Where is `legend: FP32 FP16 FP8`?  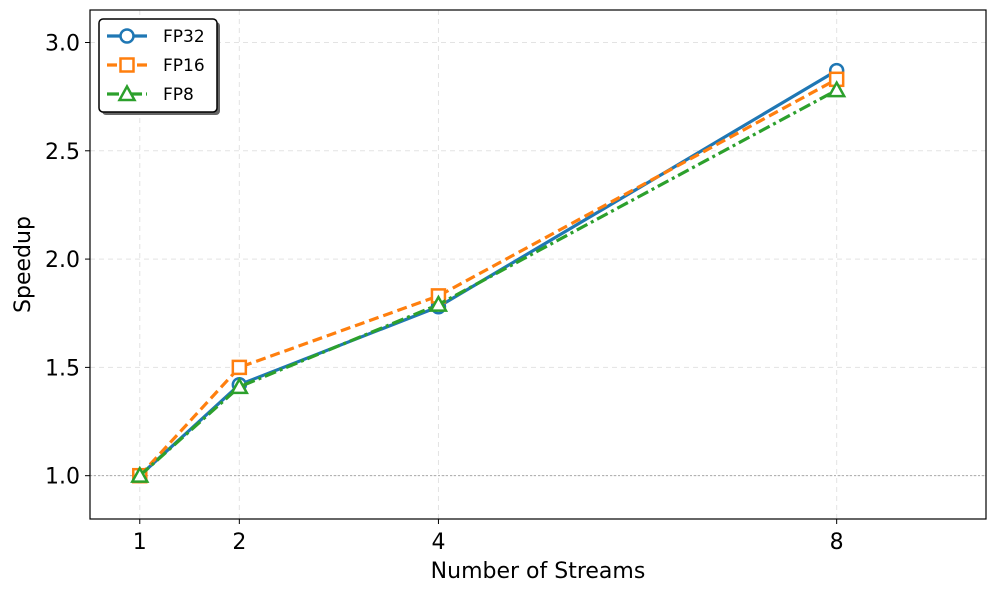
legend: FP32 FP16 FP8 is located at coordinates (159, 66).